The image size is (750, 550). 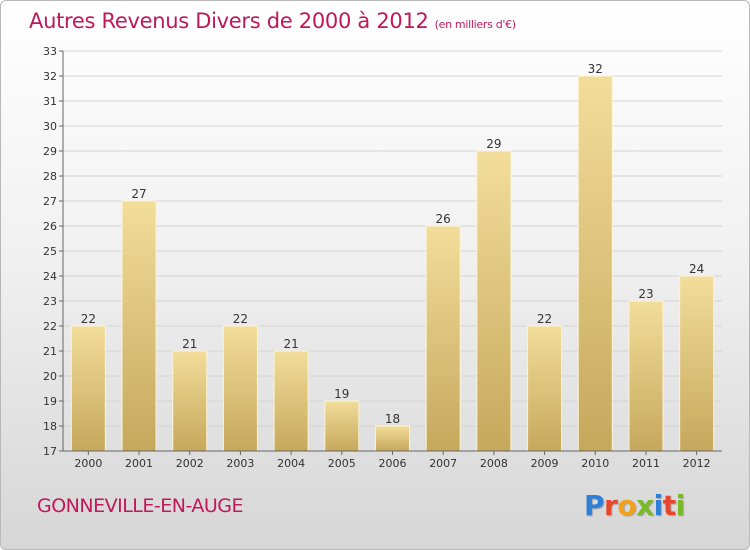 I want to click on x-tick-label: 2009, so click(x=545, y=463).